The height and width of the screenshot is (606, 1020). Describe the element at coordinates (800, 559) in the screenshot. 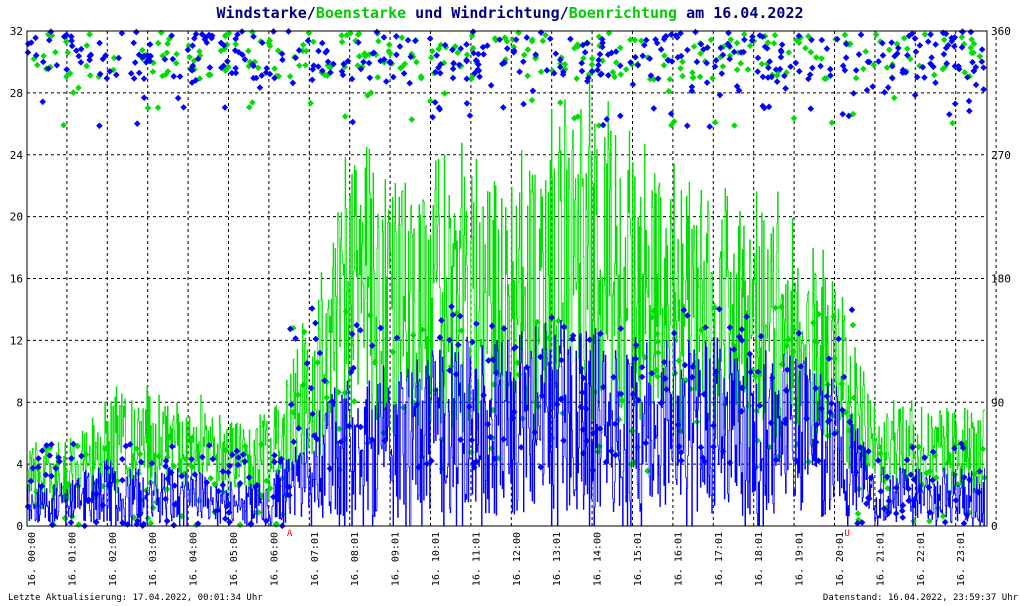

I see `x-tick-label: 16. 19:01` at that location.